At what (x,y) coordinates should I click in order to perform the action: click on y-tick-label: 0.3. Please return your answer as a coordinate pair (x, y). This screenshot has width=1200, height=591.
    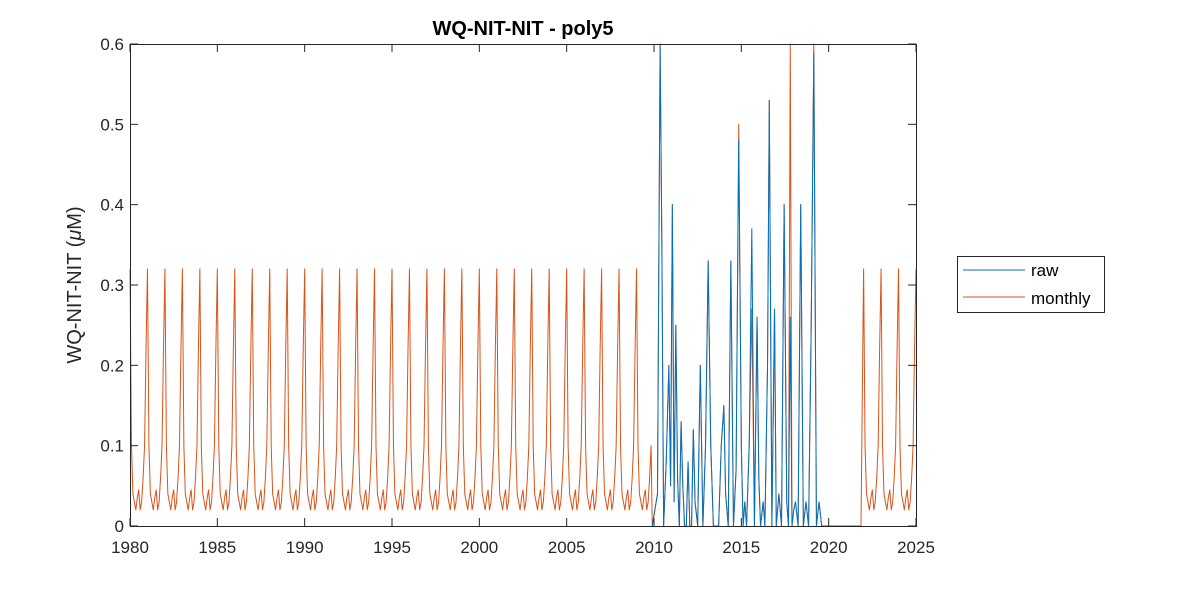
    Looking at the image, I should click on (112, 285).